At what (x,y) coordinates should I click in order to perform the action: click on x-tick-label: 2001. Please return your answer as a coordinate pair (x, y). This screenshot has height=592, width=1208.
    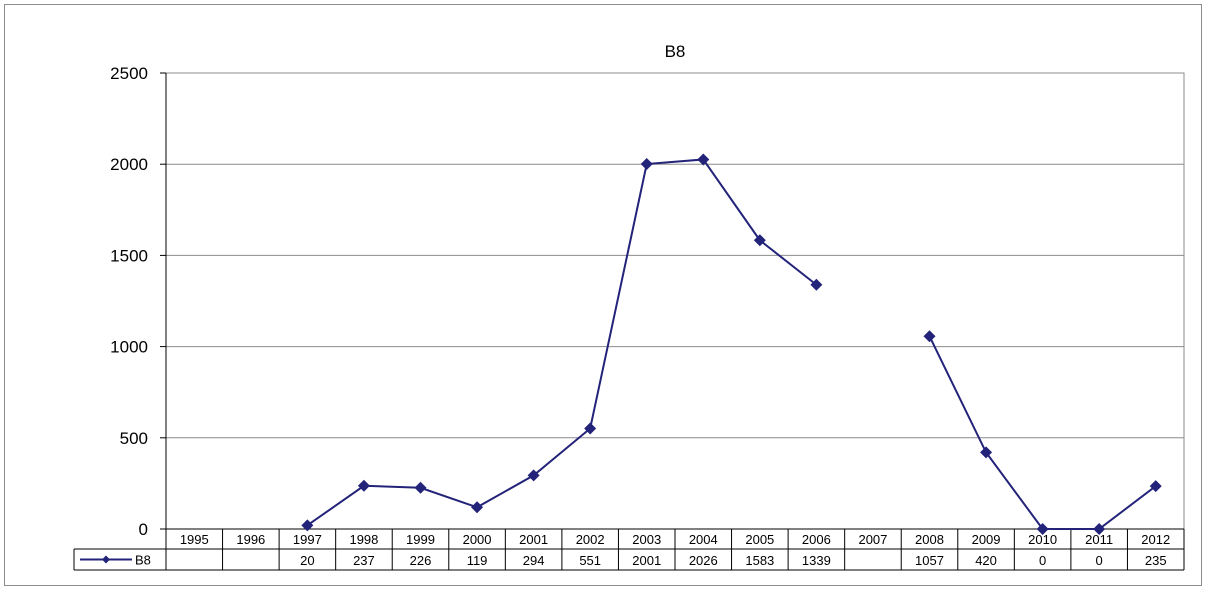
    Looking at the image, I should click on (533, 539).